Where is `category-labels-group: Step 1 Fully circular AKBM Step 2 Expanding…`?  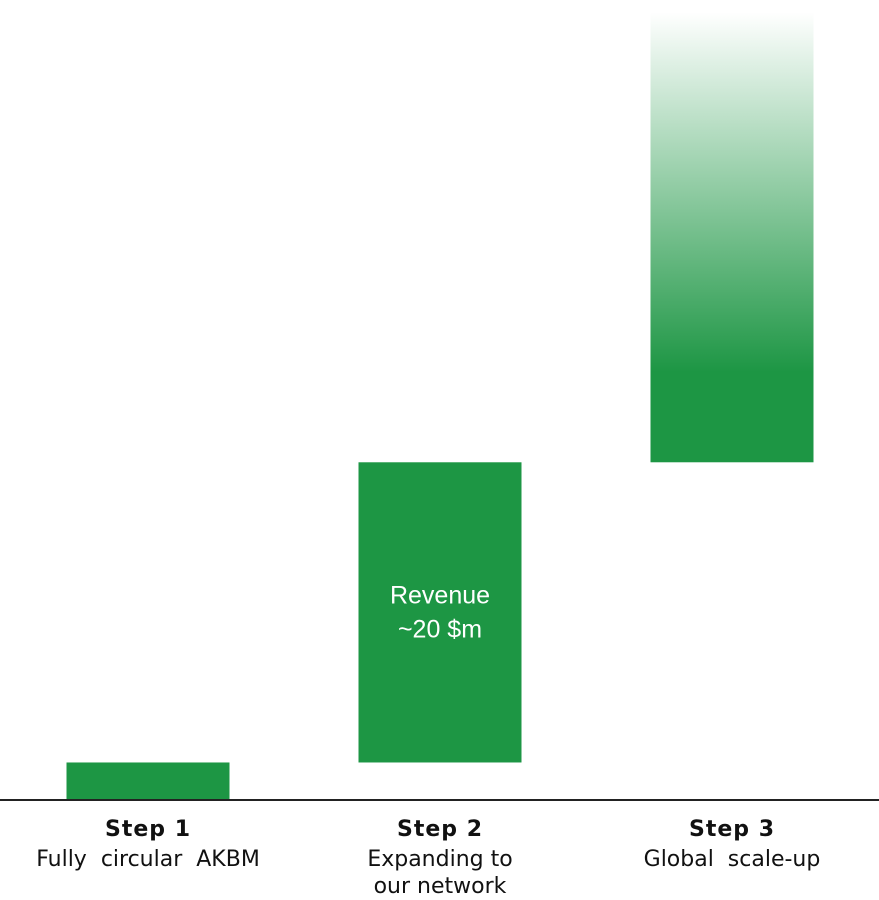
category-labels-group: Step 1 Fully circular AKBM Step 2 Expanding… is located at coordinates (428, 858).